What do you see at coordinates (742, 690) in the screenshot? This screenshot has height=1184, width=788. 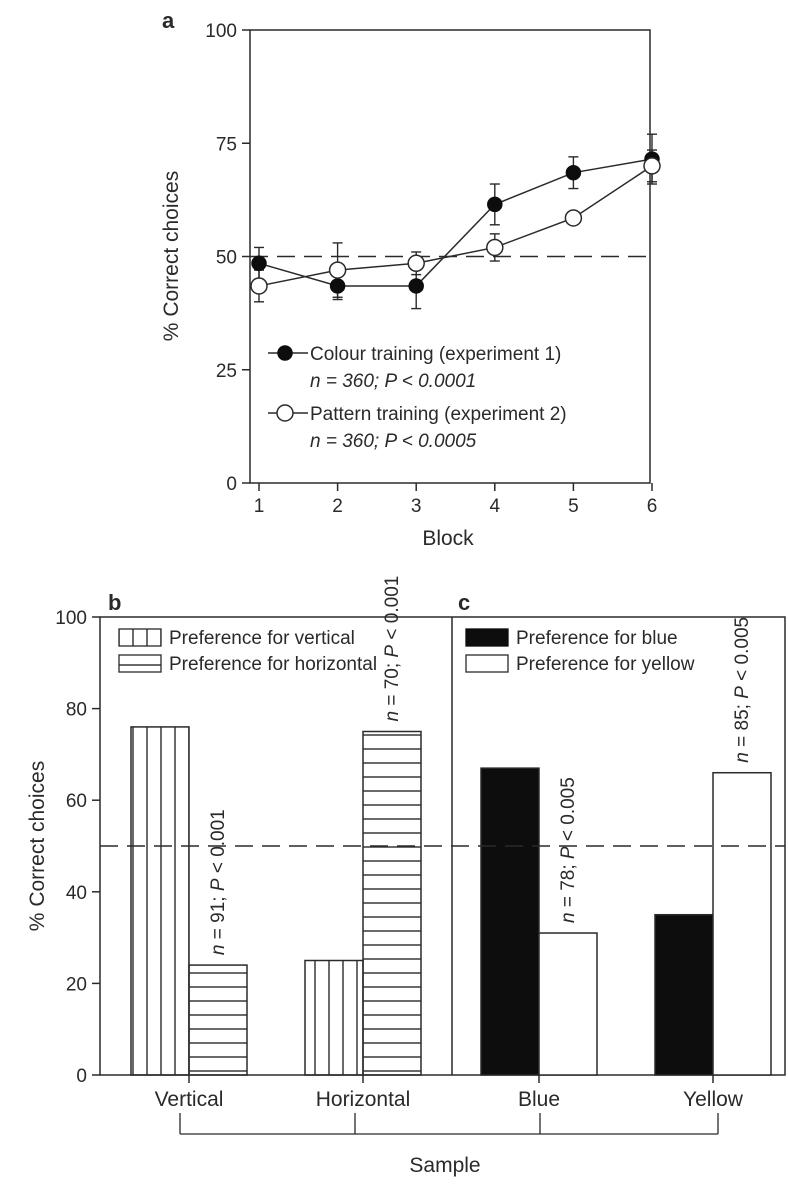 I see `stat-annotation-yellow: n = 85; P < 0.005` at bounding box center [742, 690].